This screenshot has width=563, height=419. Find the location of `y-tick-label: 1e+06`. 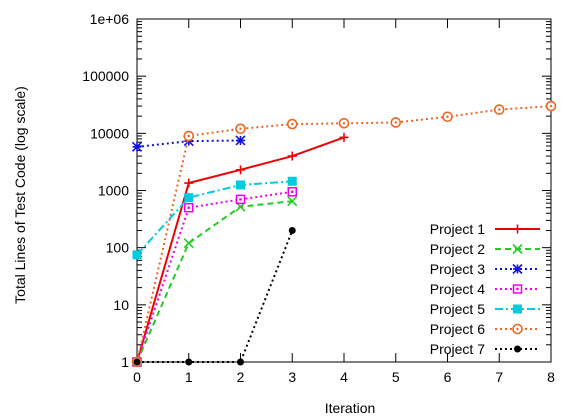

y-tick-label: 1e+06 is located at coordinates (110, 19).